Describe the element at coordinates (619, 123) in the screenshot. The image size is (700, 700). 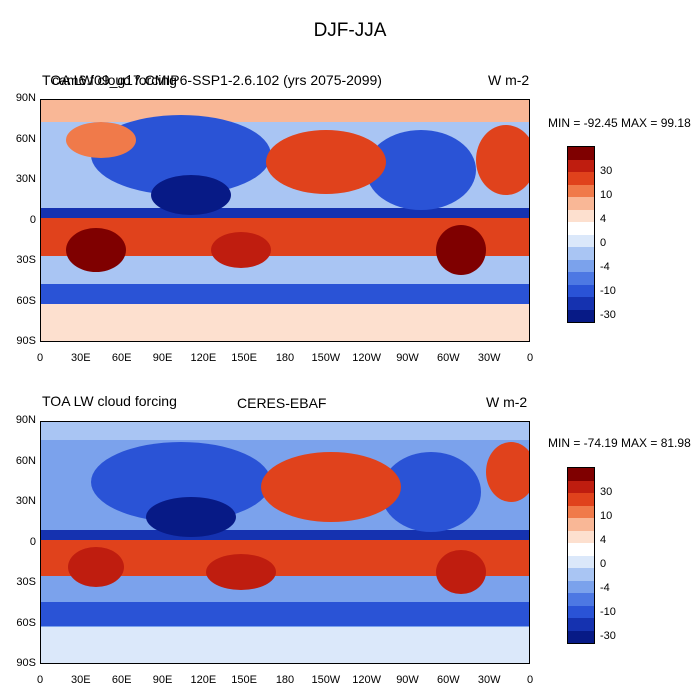
I see `min-max-label: MIN = -92.45 MAX = 99.18` at that location.